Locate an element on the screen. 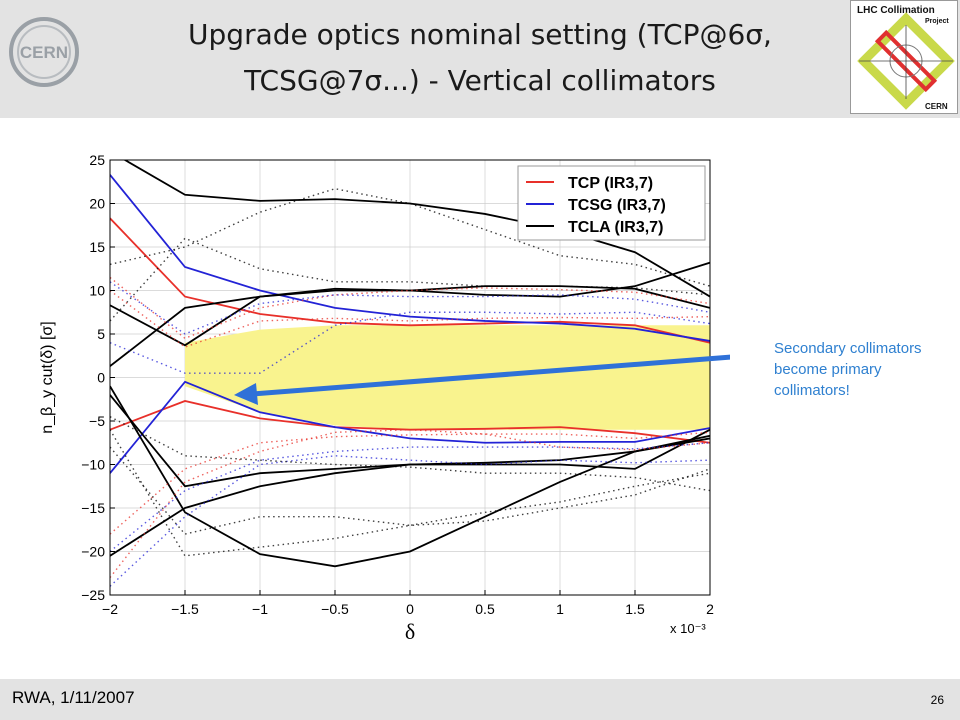 The width and height of the screenshot is (960, 720). x-axis-label: δ is located at coordinates (410, 631).